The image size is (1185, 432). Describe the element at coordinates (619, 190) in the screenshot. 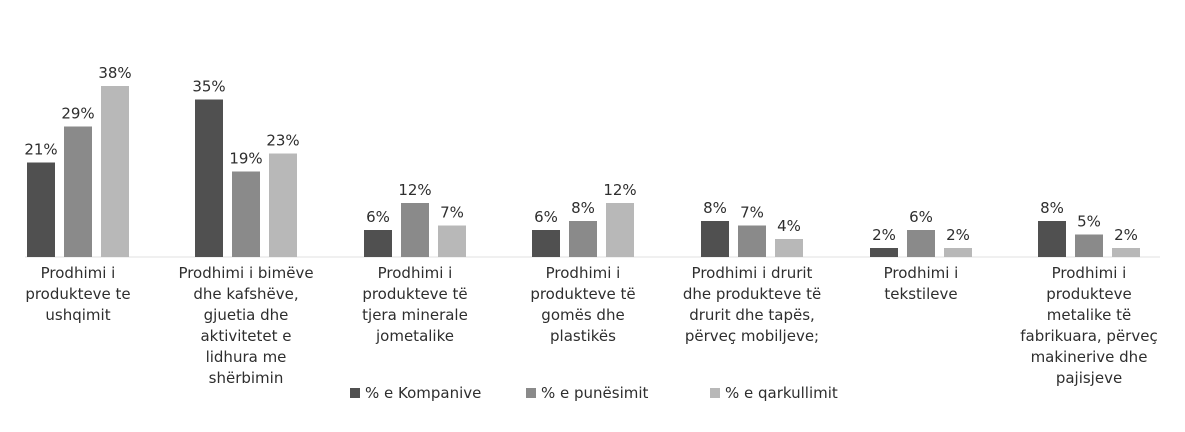

I see `value-label-3-4: 12%` at that location.